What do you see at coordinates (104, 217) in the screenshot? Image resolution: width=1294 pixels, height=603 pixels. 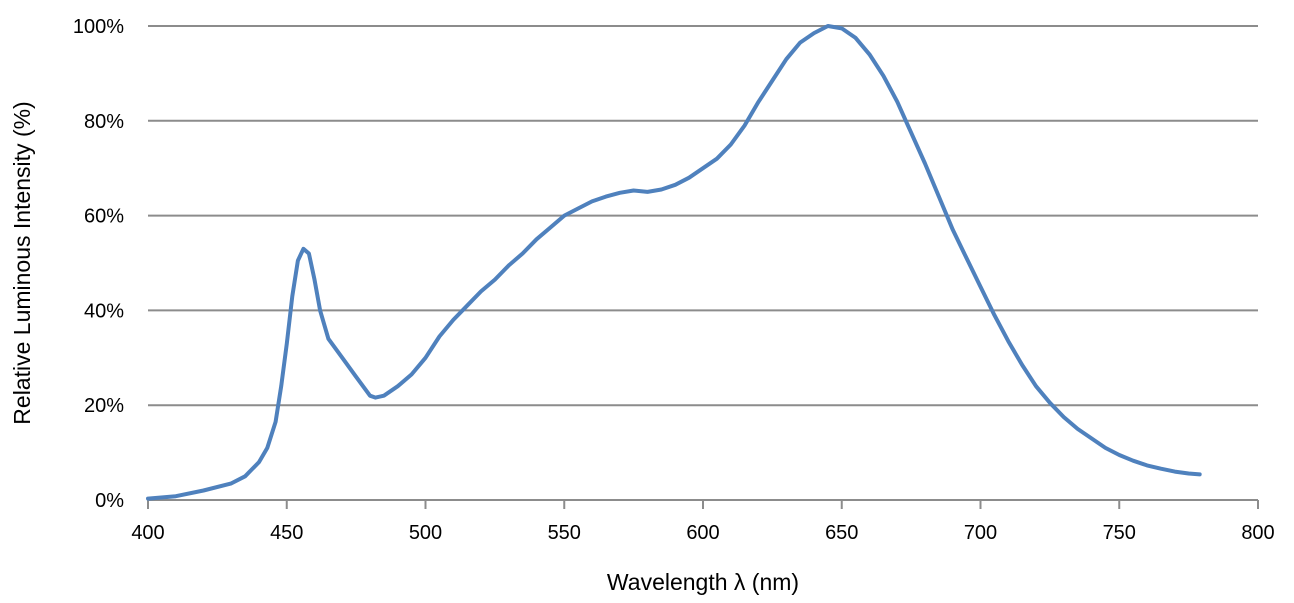 I see `y-tick-label: 60%` at bounding box center [104, 217].